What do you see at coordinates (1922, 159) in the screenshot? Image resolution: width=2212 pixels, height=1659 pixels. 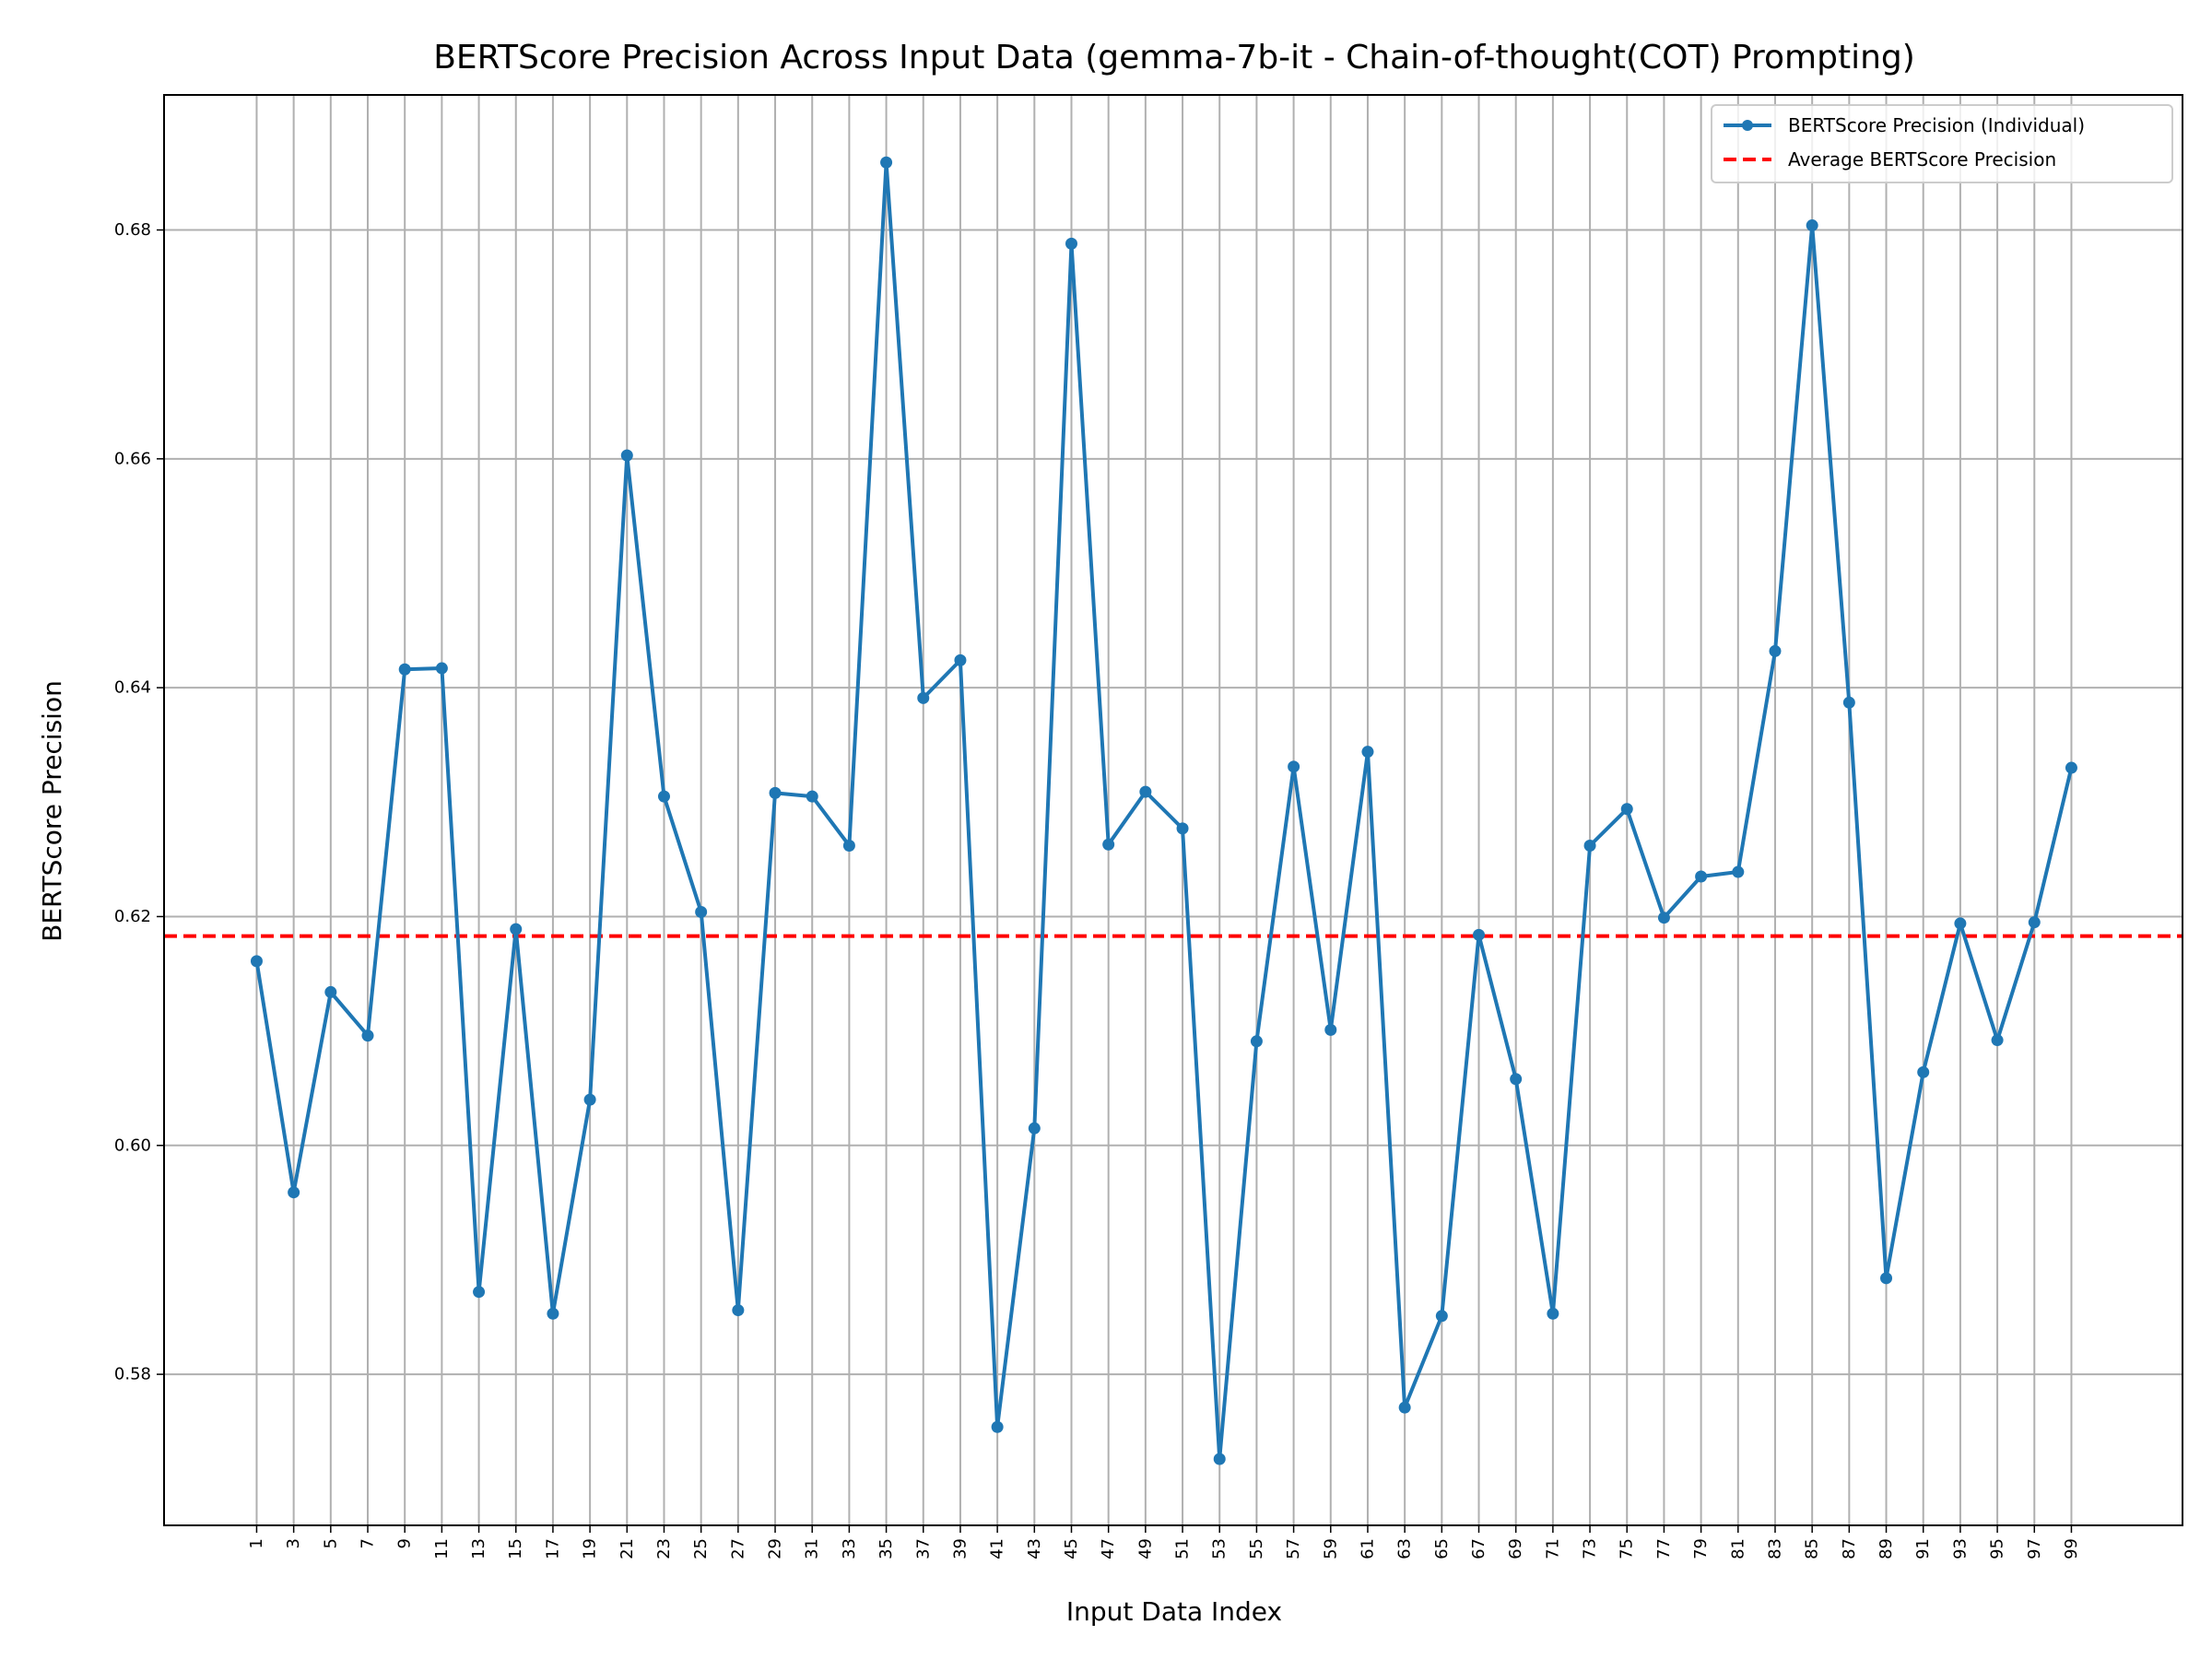 I see `legend-average-label: Average BERTScore Precision` at bounding box center [1922, 159].